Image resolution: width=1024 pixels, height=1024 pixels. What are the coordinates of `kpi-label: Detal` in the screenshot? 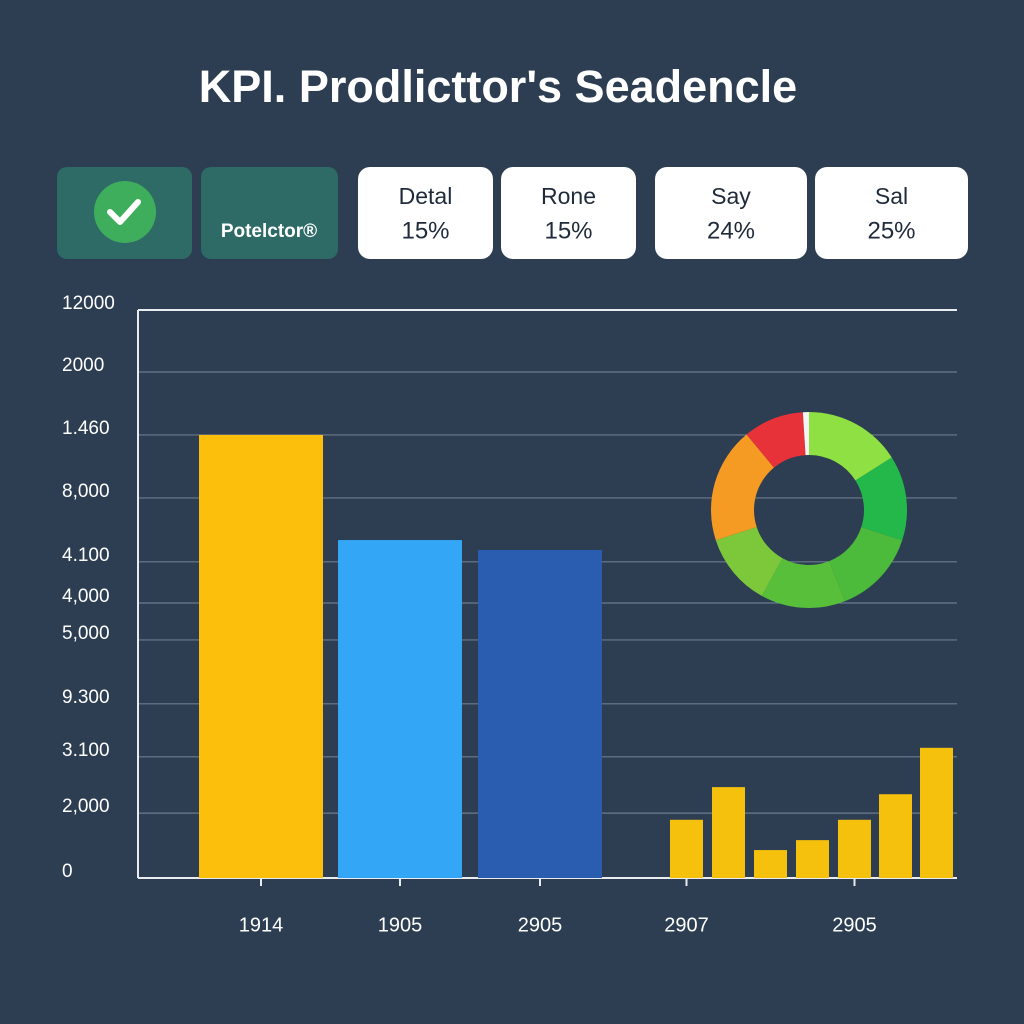 It's located at (426, 196).